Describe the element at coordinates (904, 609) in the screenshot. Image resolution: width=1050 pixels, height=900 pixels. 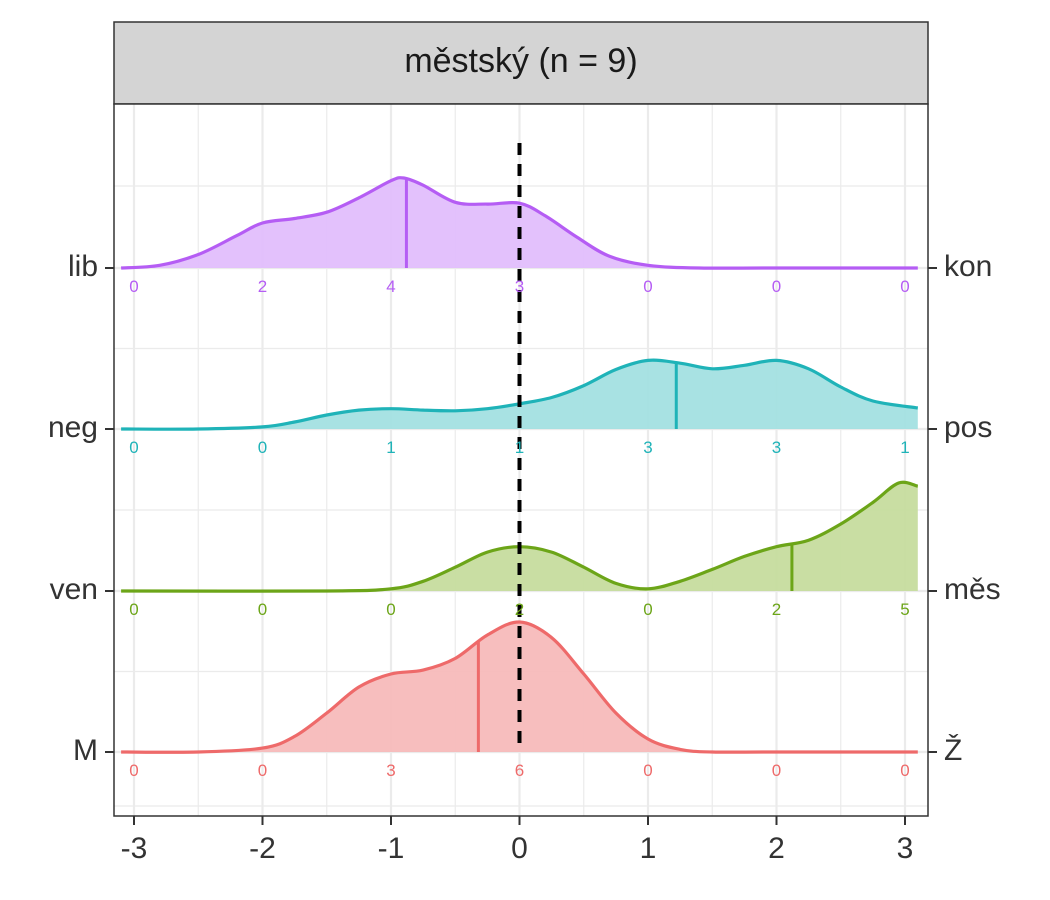
I see `count-label: 5` at that location.